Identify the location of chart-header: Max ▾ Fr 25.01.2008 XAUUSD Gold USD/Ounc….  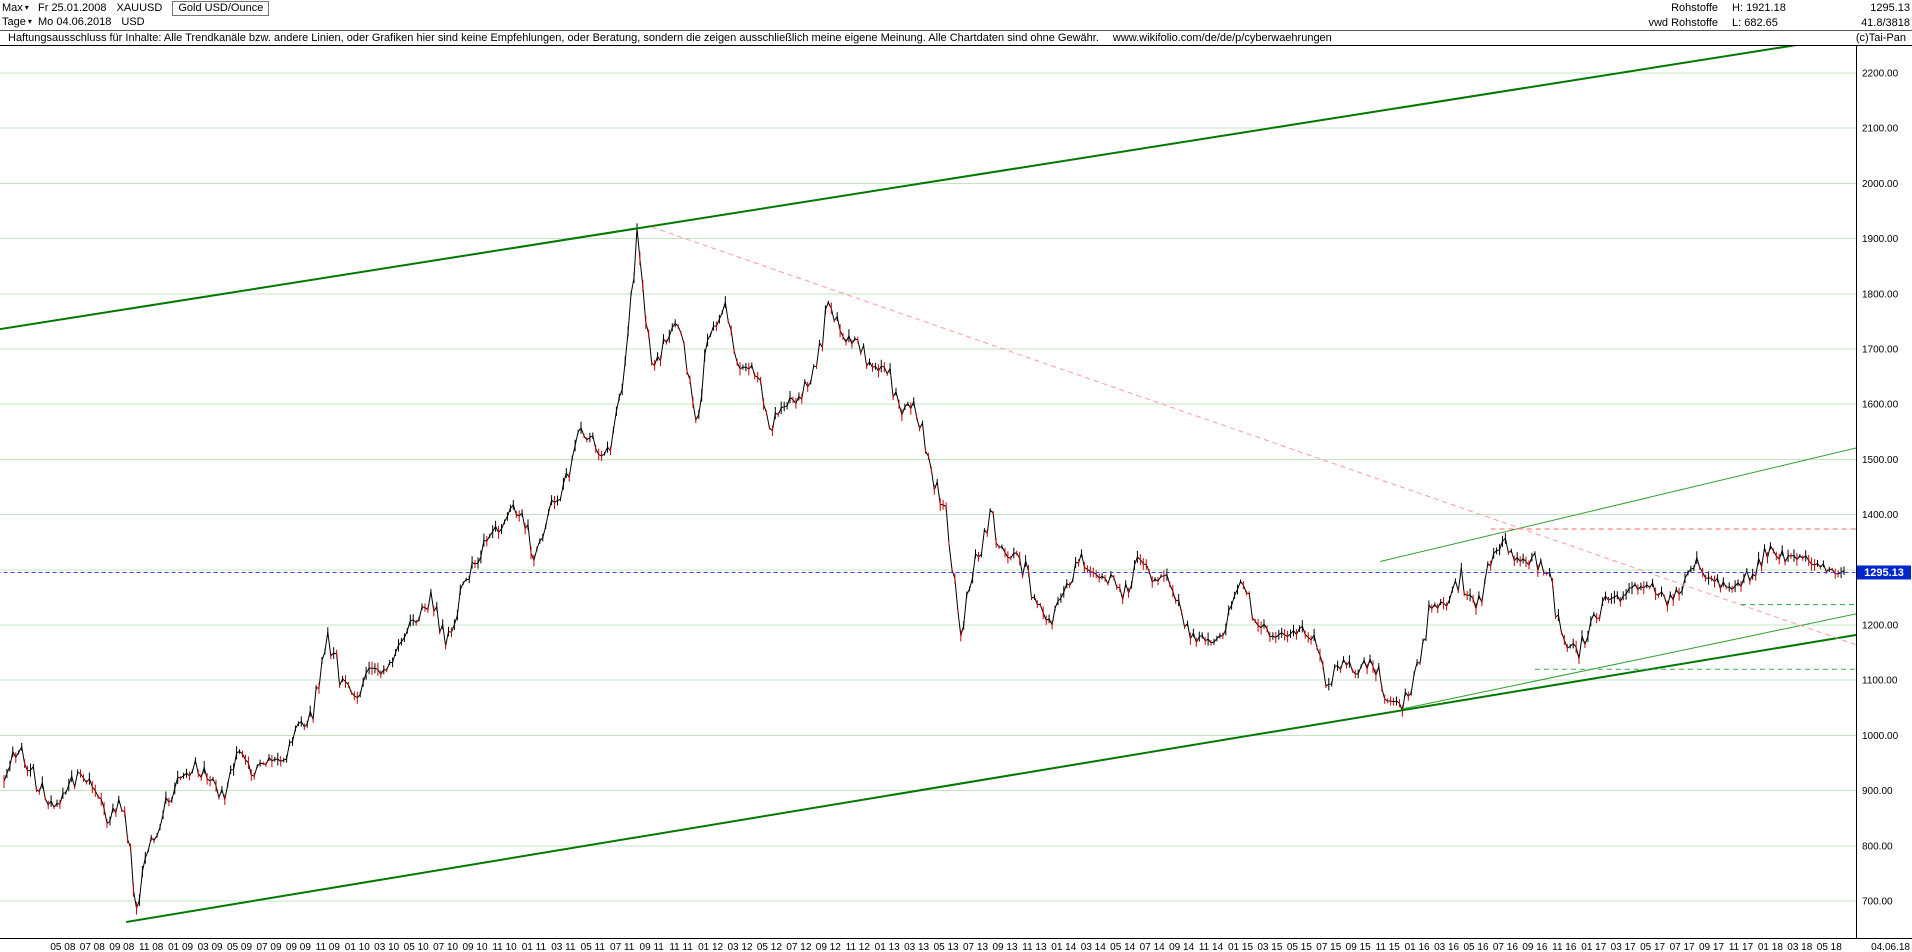
(956, 15).